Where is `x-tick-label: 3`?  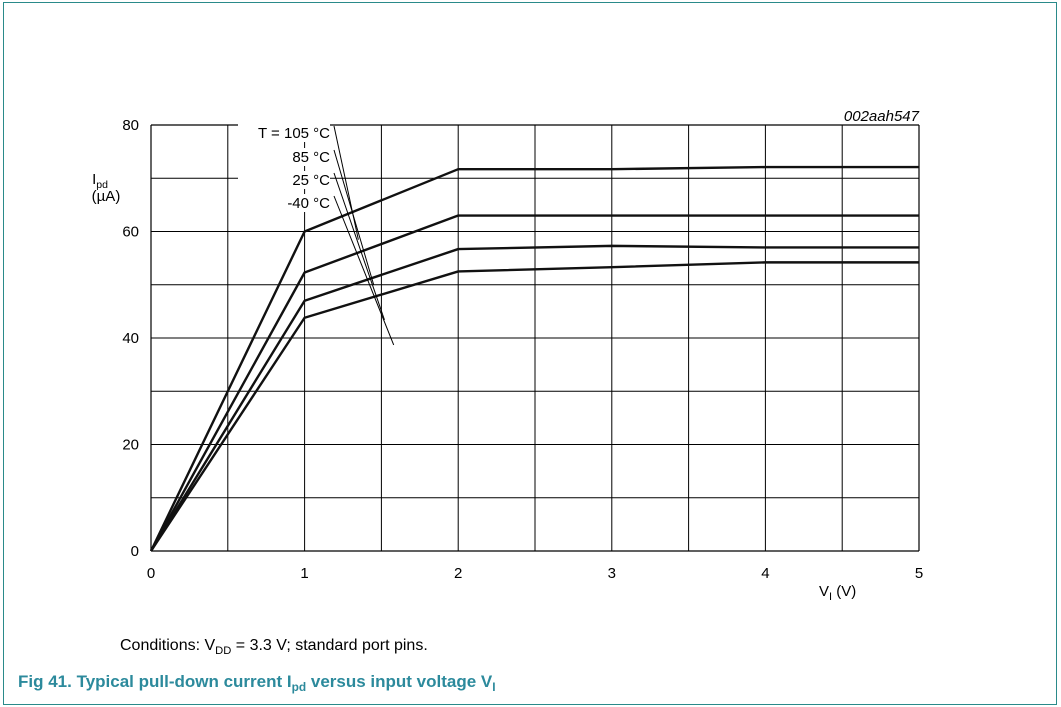 x-tick-label: 3 is located at coordinates (612, 573).